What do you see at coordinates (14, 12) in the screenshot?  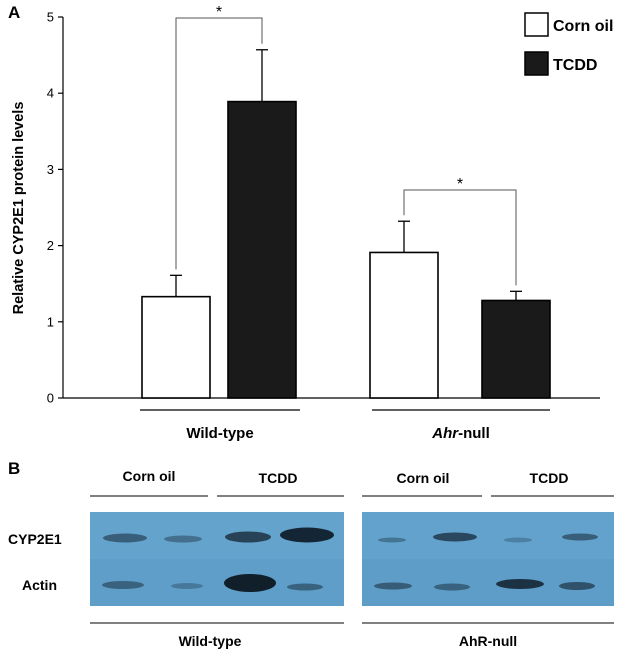 I see `panel-a-label: A` at bounding box center [14, 12].